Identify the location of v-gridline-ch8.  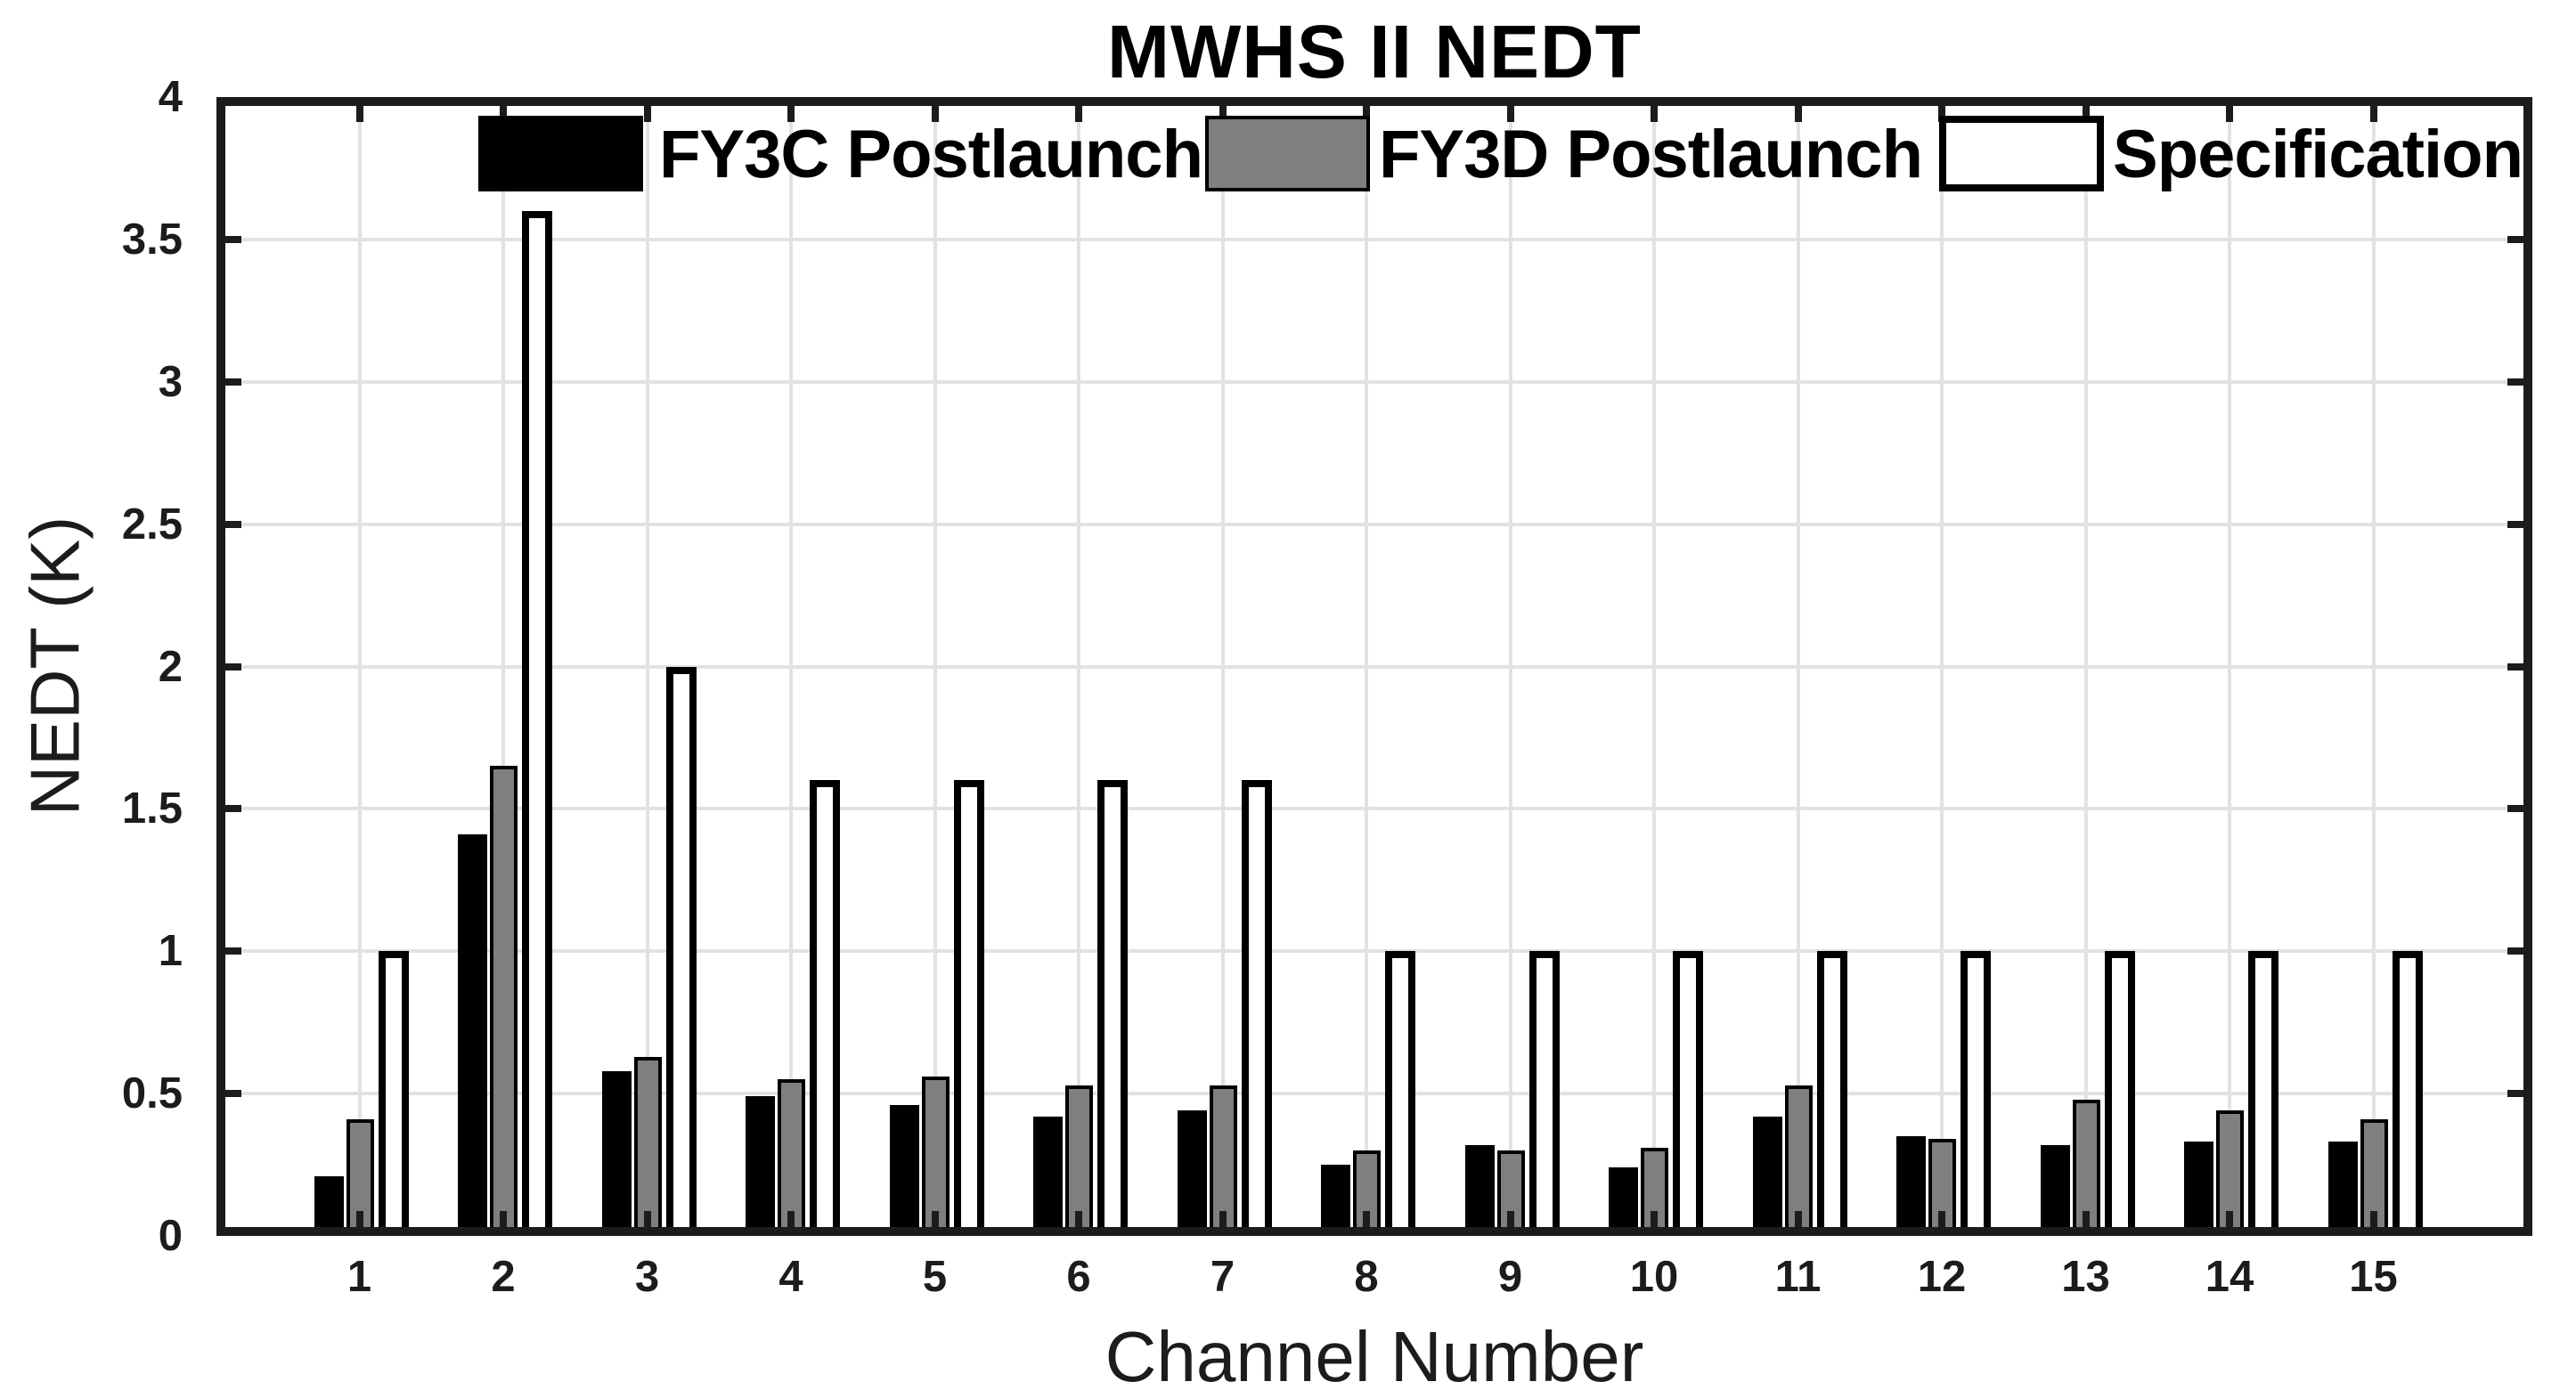
(1367, 666).